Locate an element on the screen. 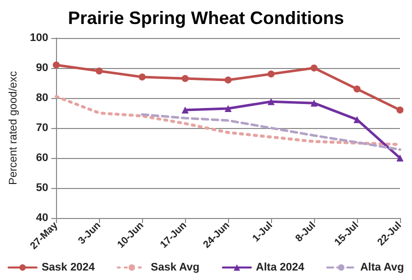 This screenshot has height=280, width=412. y-tick-label: 50 is located at coordinates (42, 188).